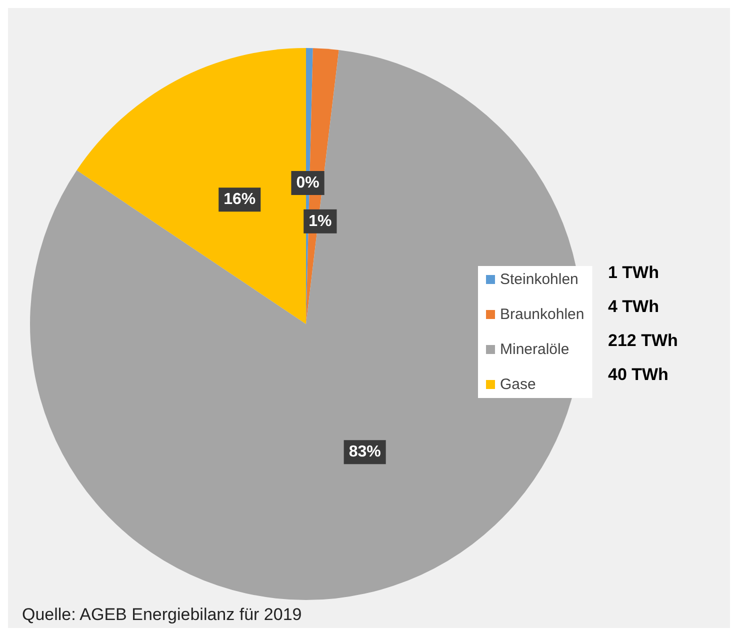 This screenshot has width=738, height=637. I want to click on text: 212 TWh, so click(643, 340).